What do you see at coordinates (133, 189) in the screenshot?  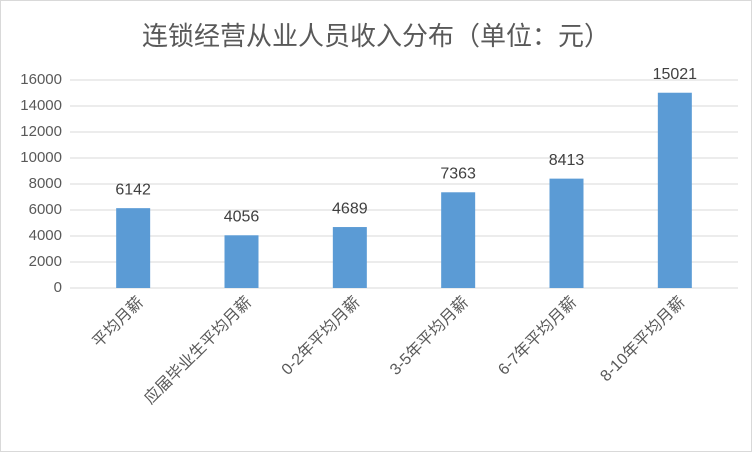 I see `data-label: 6142` at bounding box center [133, 189].